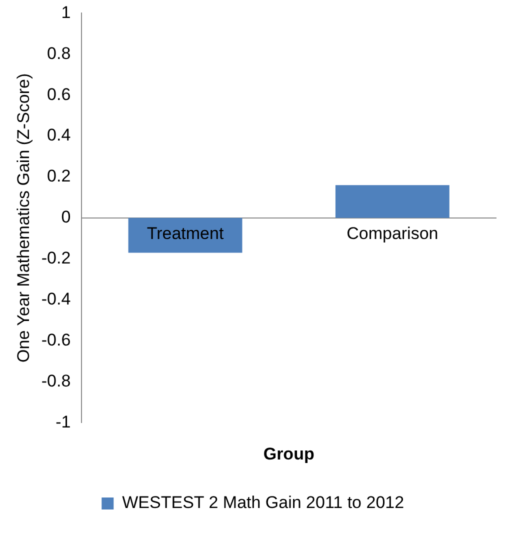  Describe the element at coordinates (288, 454) in the screenshot. I see `x-axis-title: Group` at that location.